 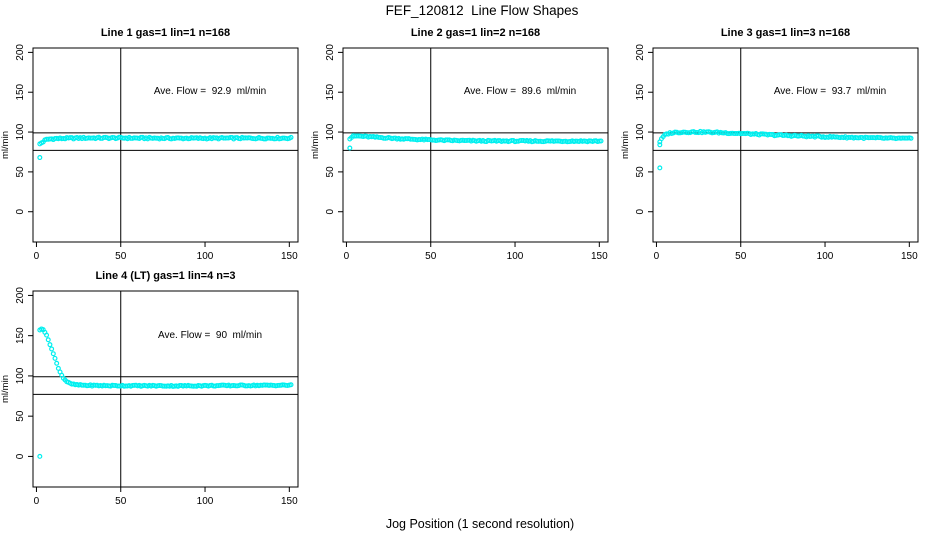 I want to click on panel3-title: Line 3 gas=1 lin=3 n=168, so click(x=785, y=33).